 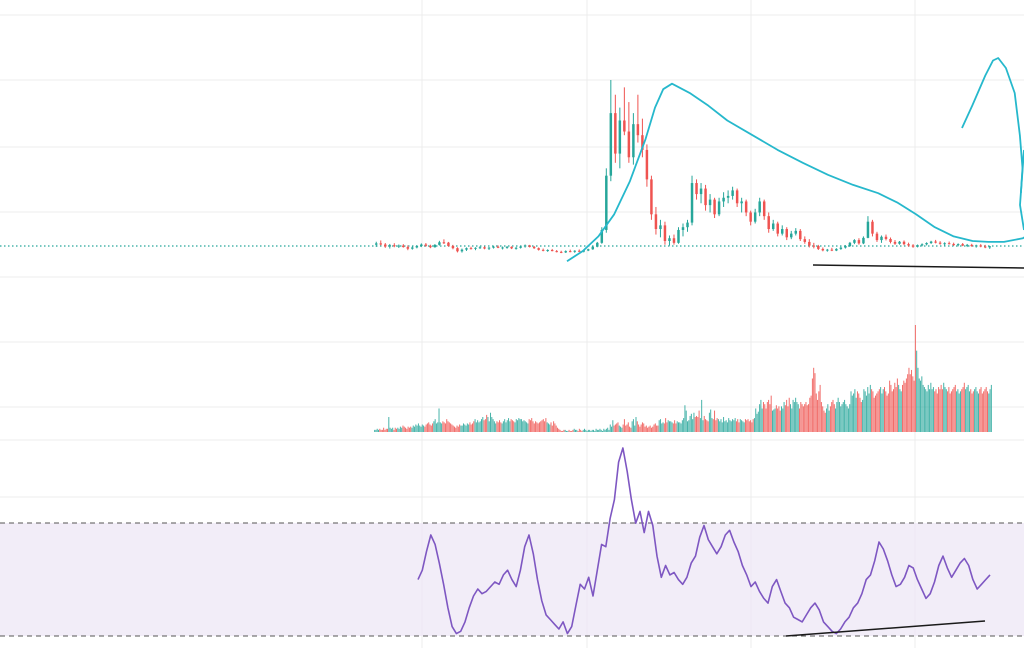 What do you see at coordinates (992, 125) in the screenshot?
I see `envelope-curve-upper` at bounding box center [992, 125].